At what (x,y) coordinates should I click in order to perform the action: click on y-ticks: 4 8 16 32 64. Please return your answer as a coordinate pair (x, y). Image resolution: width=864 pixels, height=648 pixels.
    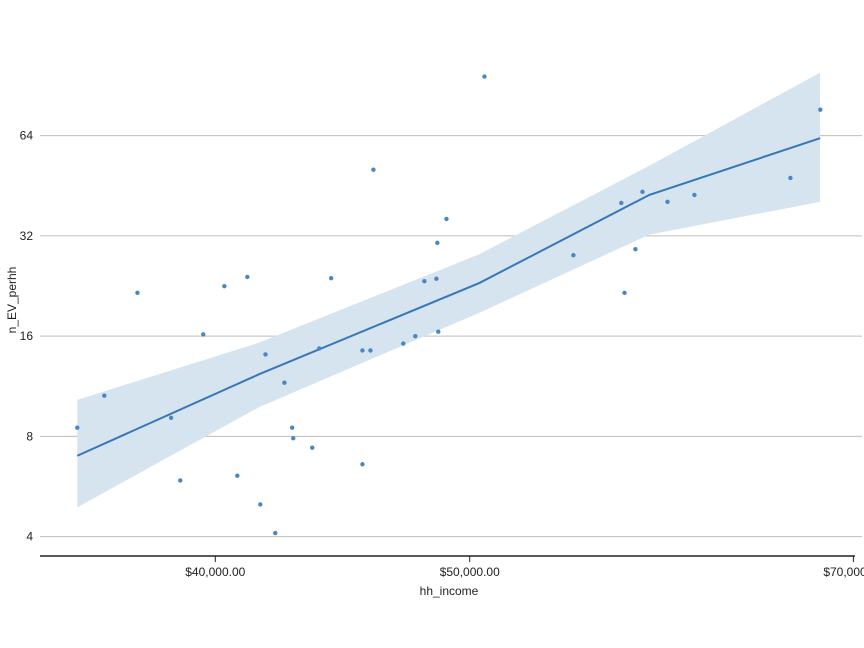
    Looking at the image, I should click on (27, 336).